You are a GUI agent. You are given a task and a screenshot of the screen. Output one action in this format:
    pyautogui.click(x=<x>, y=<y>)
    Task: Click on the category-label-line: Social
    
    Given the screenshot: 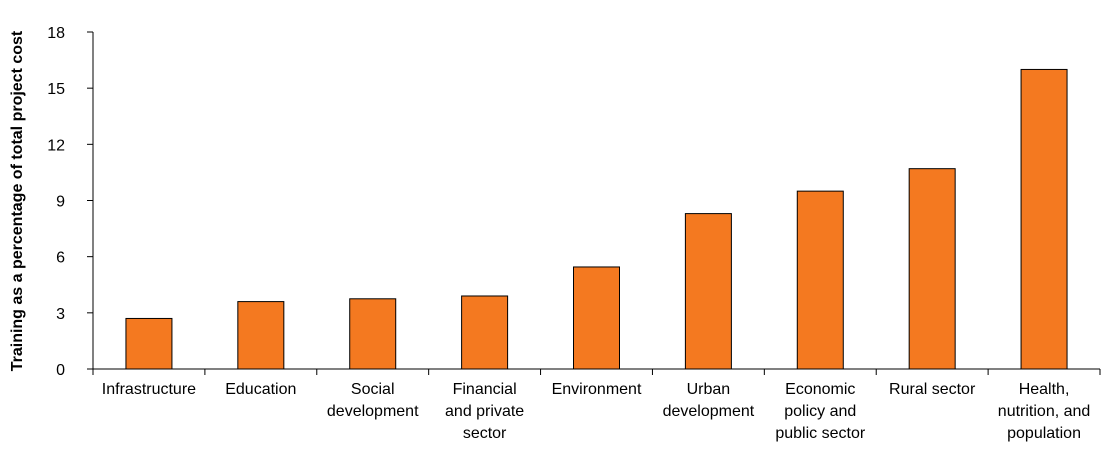 What is the action you would take?
    pyautogui.click(x=373, y=389)
    